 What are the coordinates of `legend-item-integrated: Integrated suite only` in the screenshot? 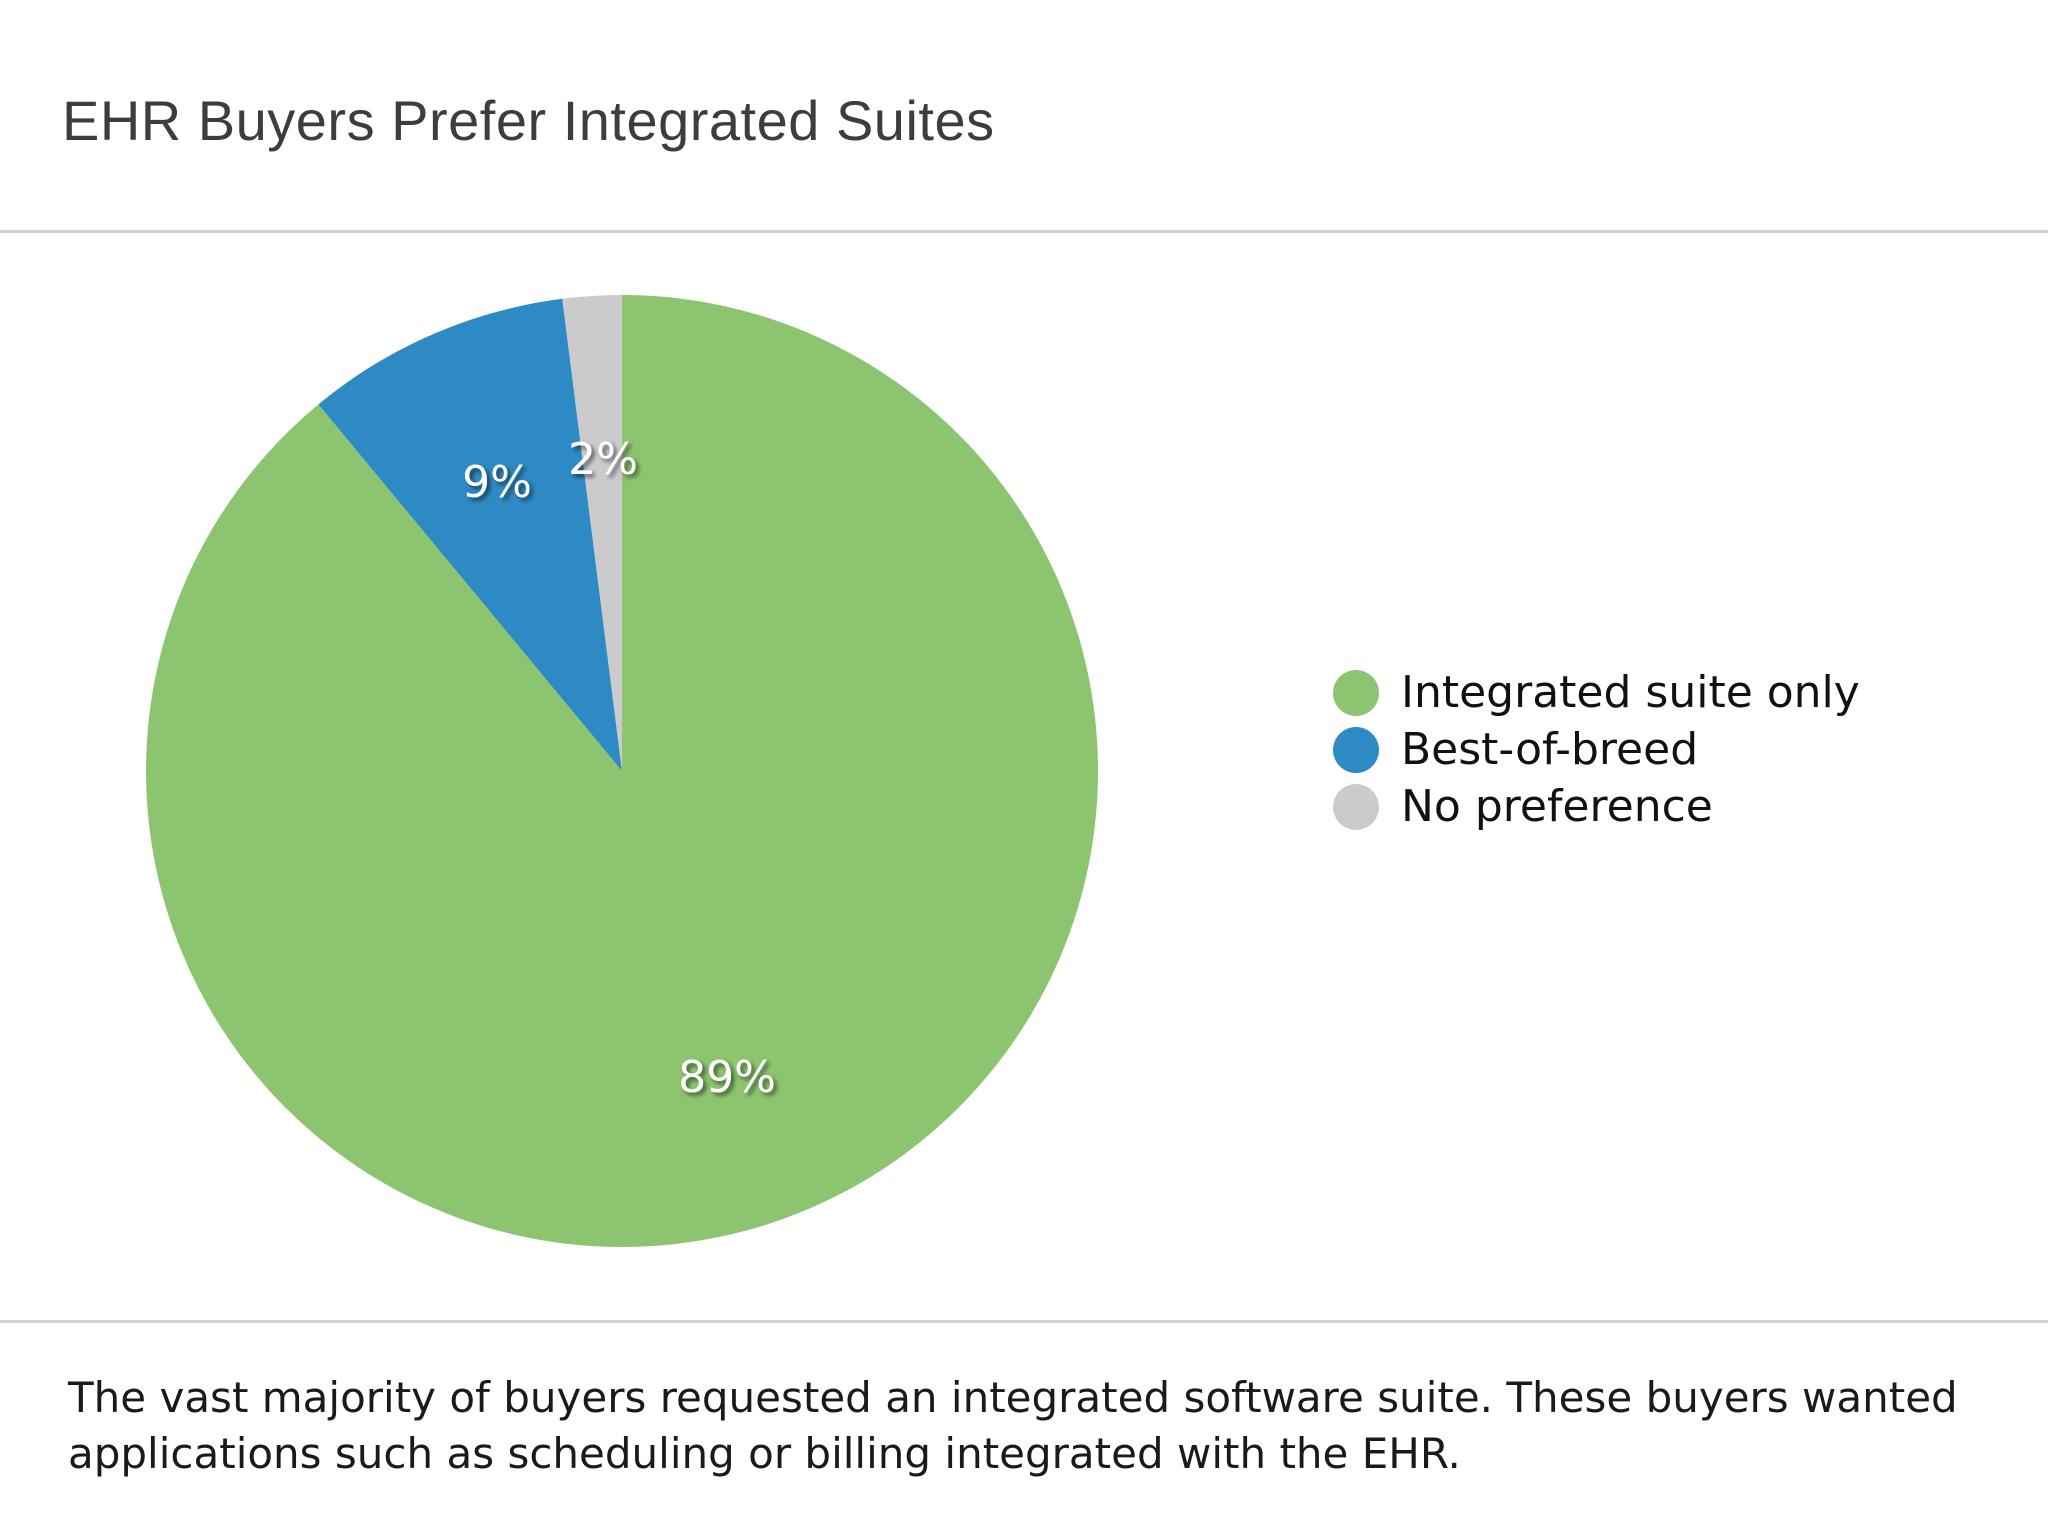 It's located at (1596, 692).